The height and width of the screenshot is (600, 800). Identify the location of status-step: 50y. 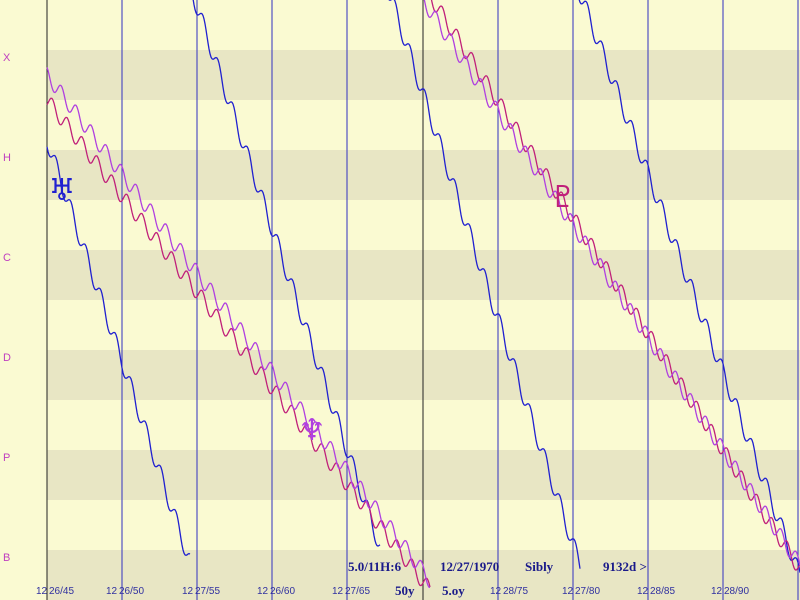
(405, 590).